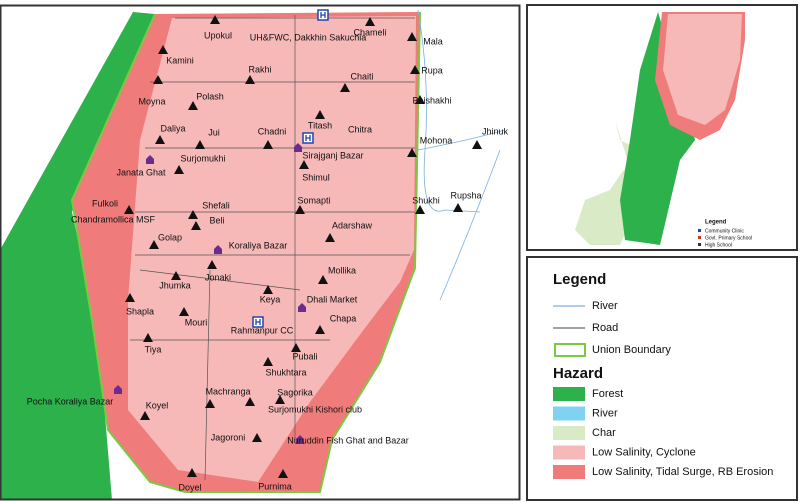  I want to click on place-label: Shapla, so click(140, 311).